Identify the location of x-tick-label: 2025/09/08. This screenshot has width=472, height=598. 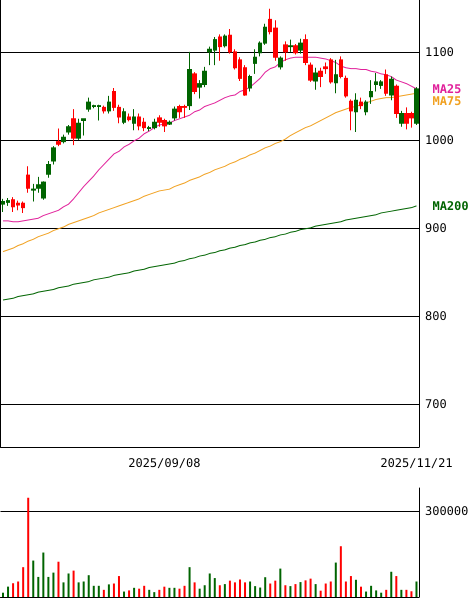
(164, 463).